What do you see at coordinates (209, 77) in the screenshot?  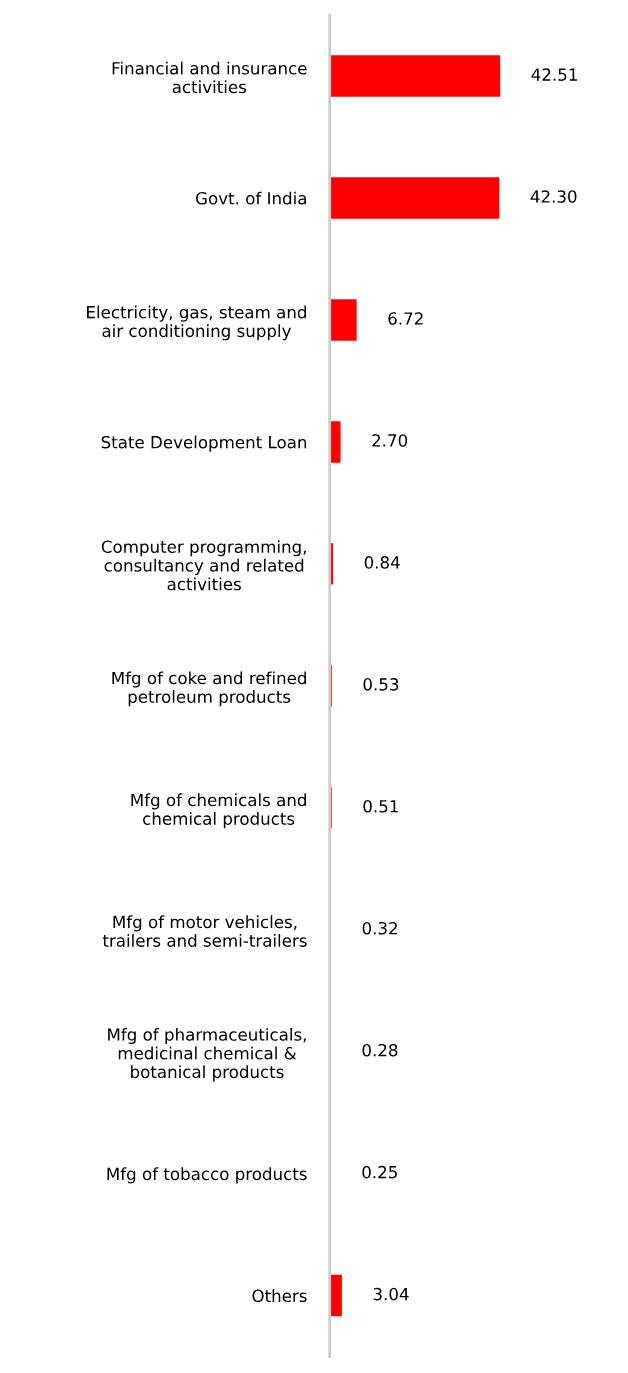 I see `y-tick-label: Financial and insurance activities` at bounding box center [209, 77].